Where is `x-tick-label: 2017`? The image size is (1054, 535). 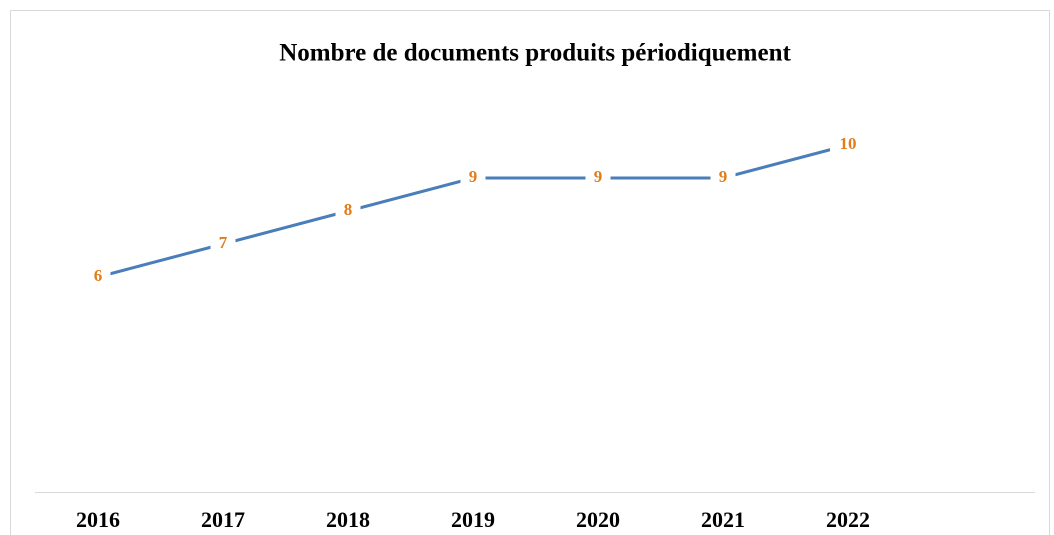
x-tick-label: 2017 is located at coordinates (223, 519).